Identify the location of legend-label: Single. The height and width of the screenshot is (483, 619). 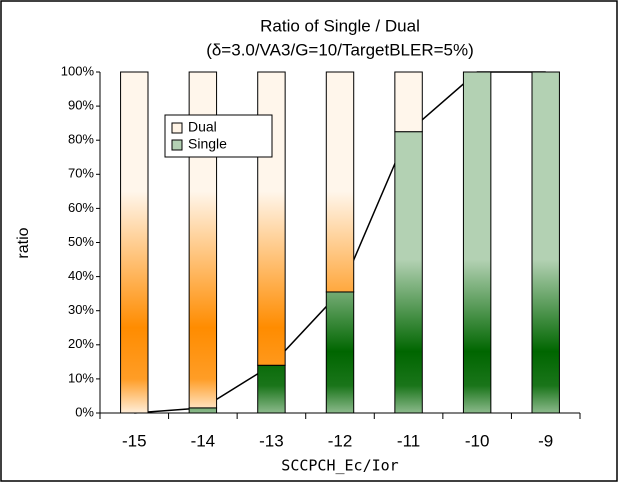
(207, 144).